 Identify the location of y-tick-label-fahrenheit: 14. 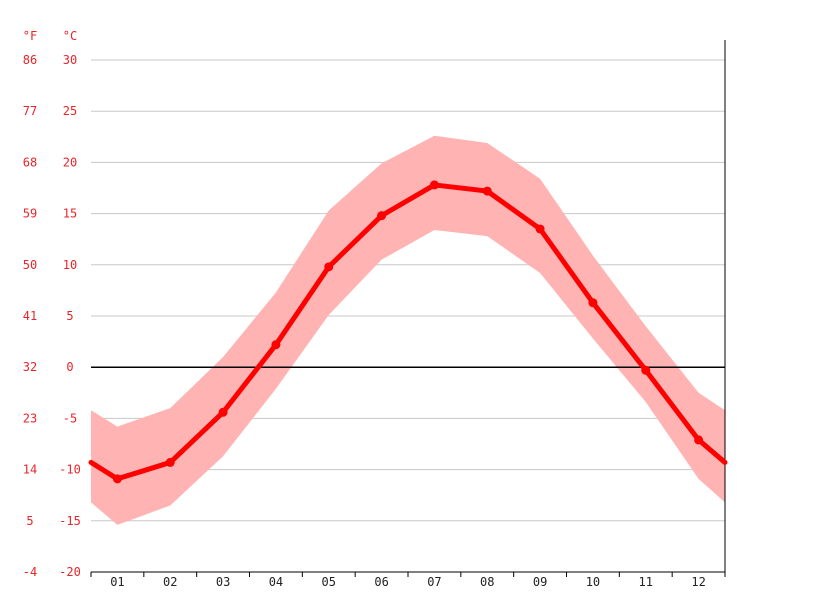
(30, 470).